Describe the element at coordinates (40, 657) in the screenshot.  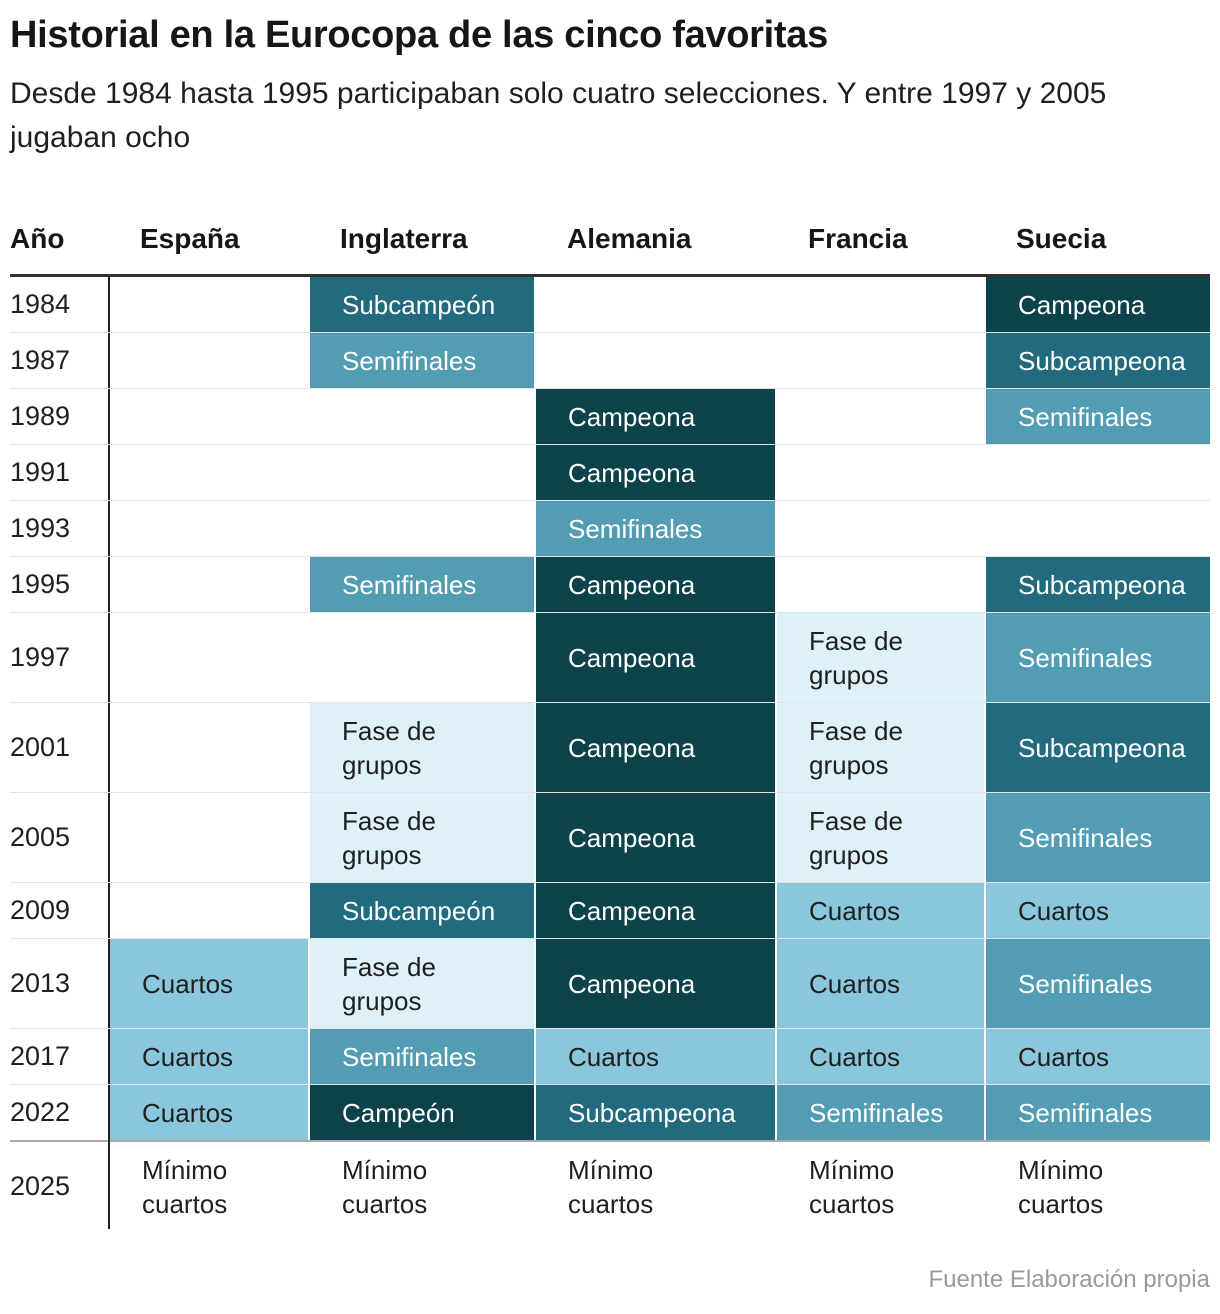
I see `year-label-1997: 1997` at that location.